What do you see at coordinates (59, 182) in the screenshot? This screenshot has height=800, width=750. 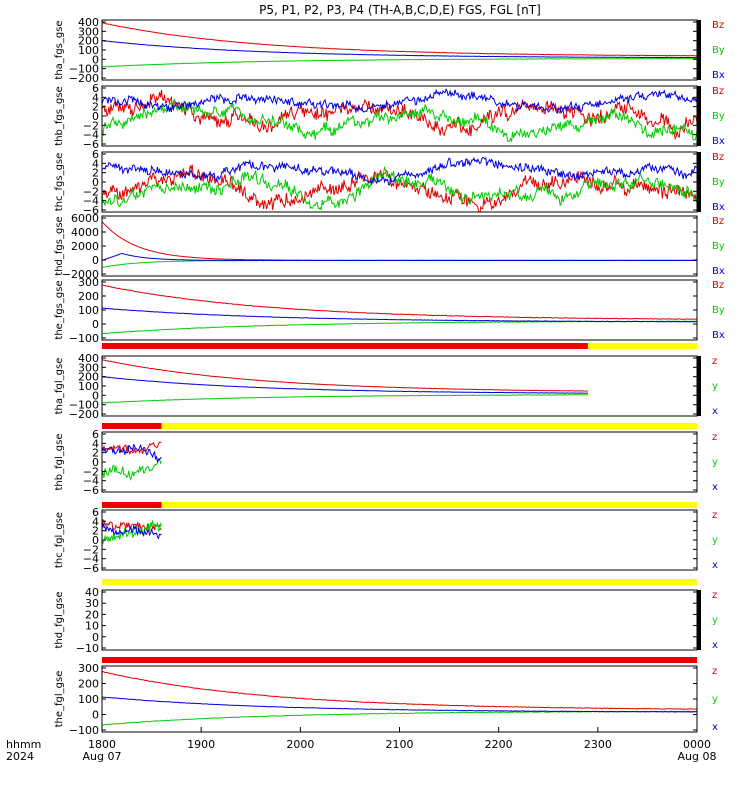 I see `y-axis-label: thc_fgs_gse` at bounding box center [59, 182].